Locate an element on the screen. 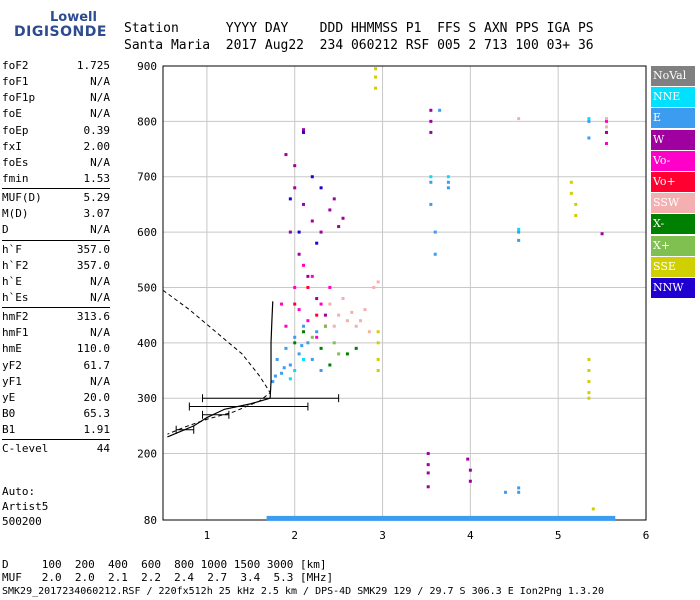  y-tick-label: 700 is located at coordinates (147, 177).